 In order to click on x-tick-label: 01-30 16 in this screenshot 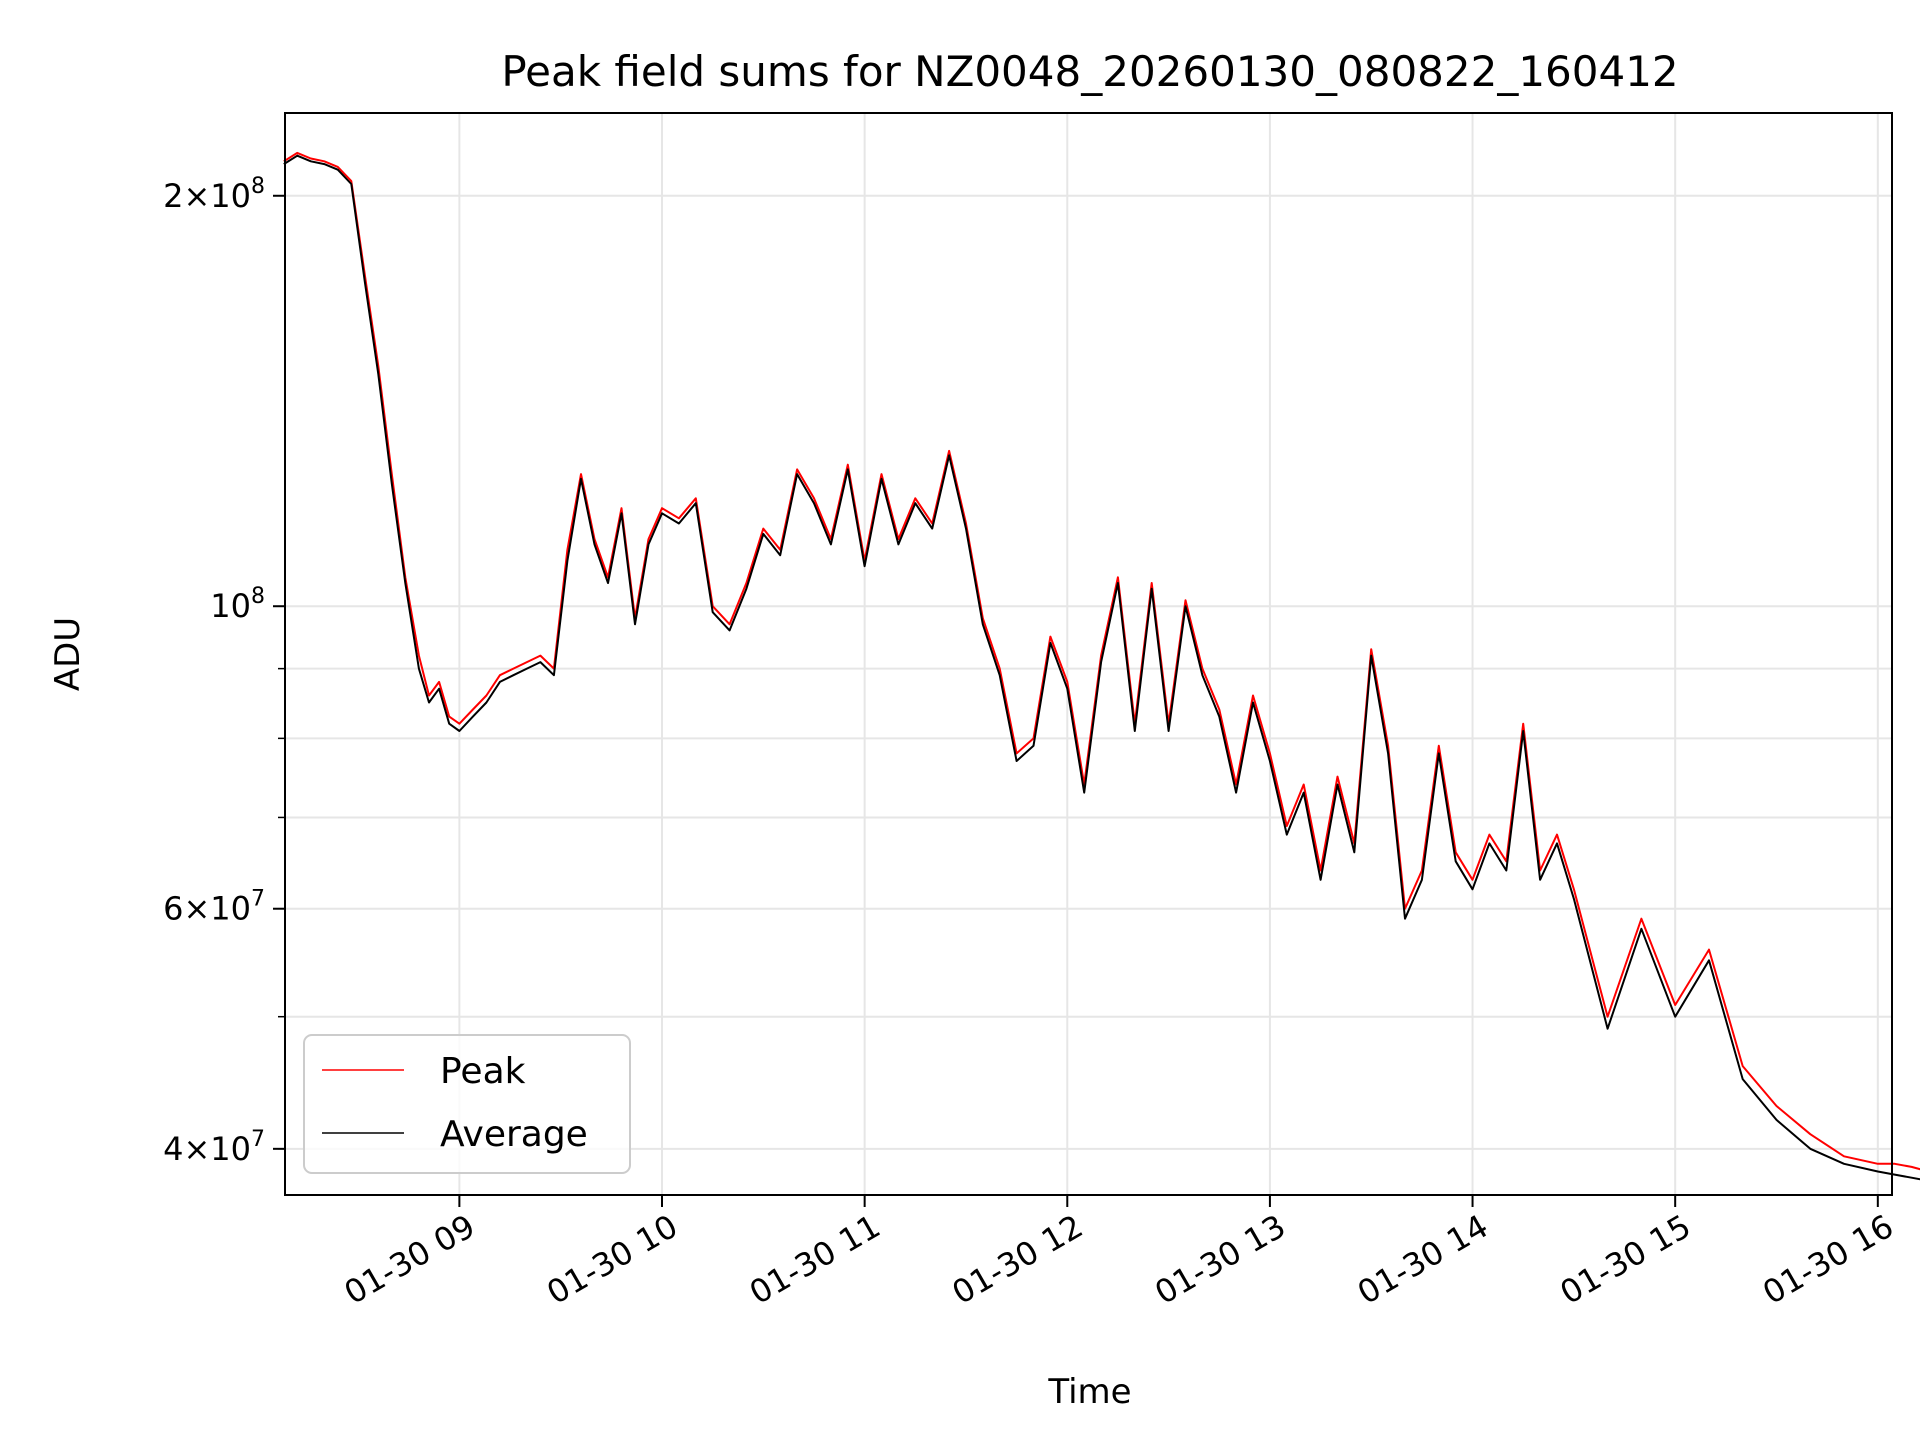, I will do `click(1828, 1259)`.